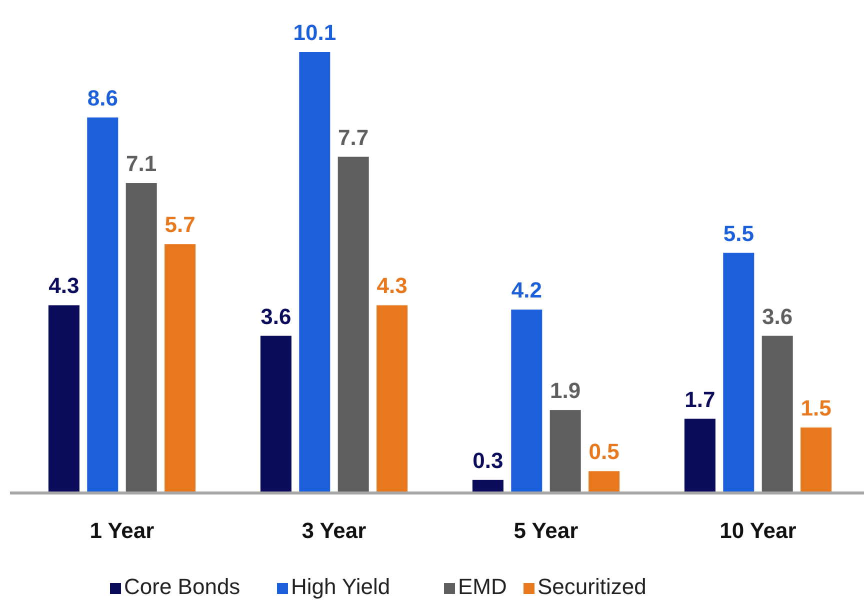  What do you see at coordinates (122, 530) in the screenshot?
I see `x-tick-label: 1 Year` at bounding box center [122, 530].